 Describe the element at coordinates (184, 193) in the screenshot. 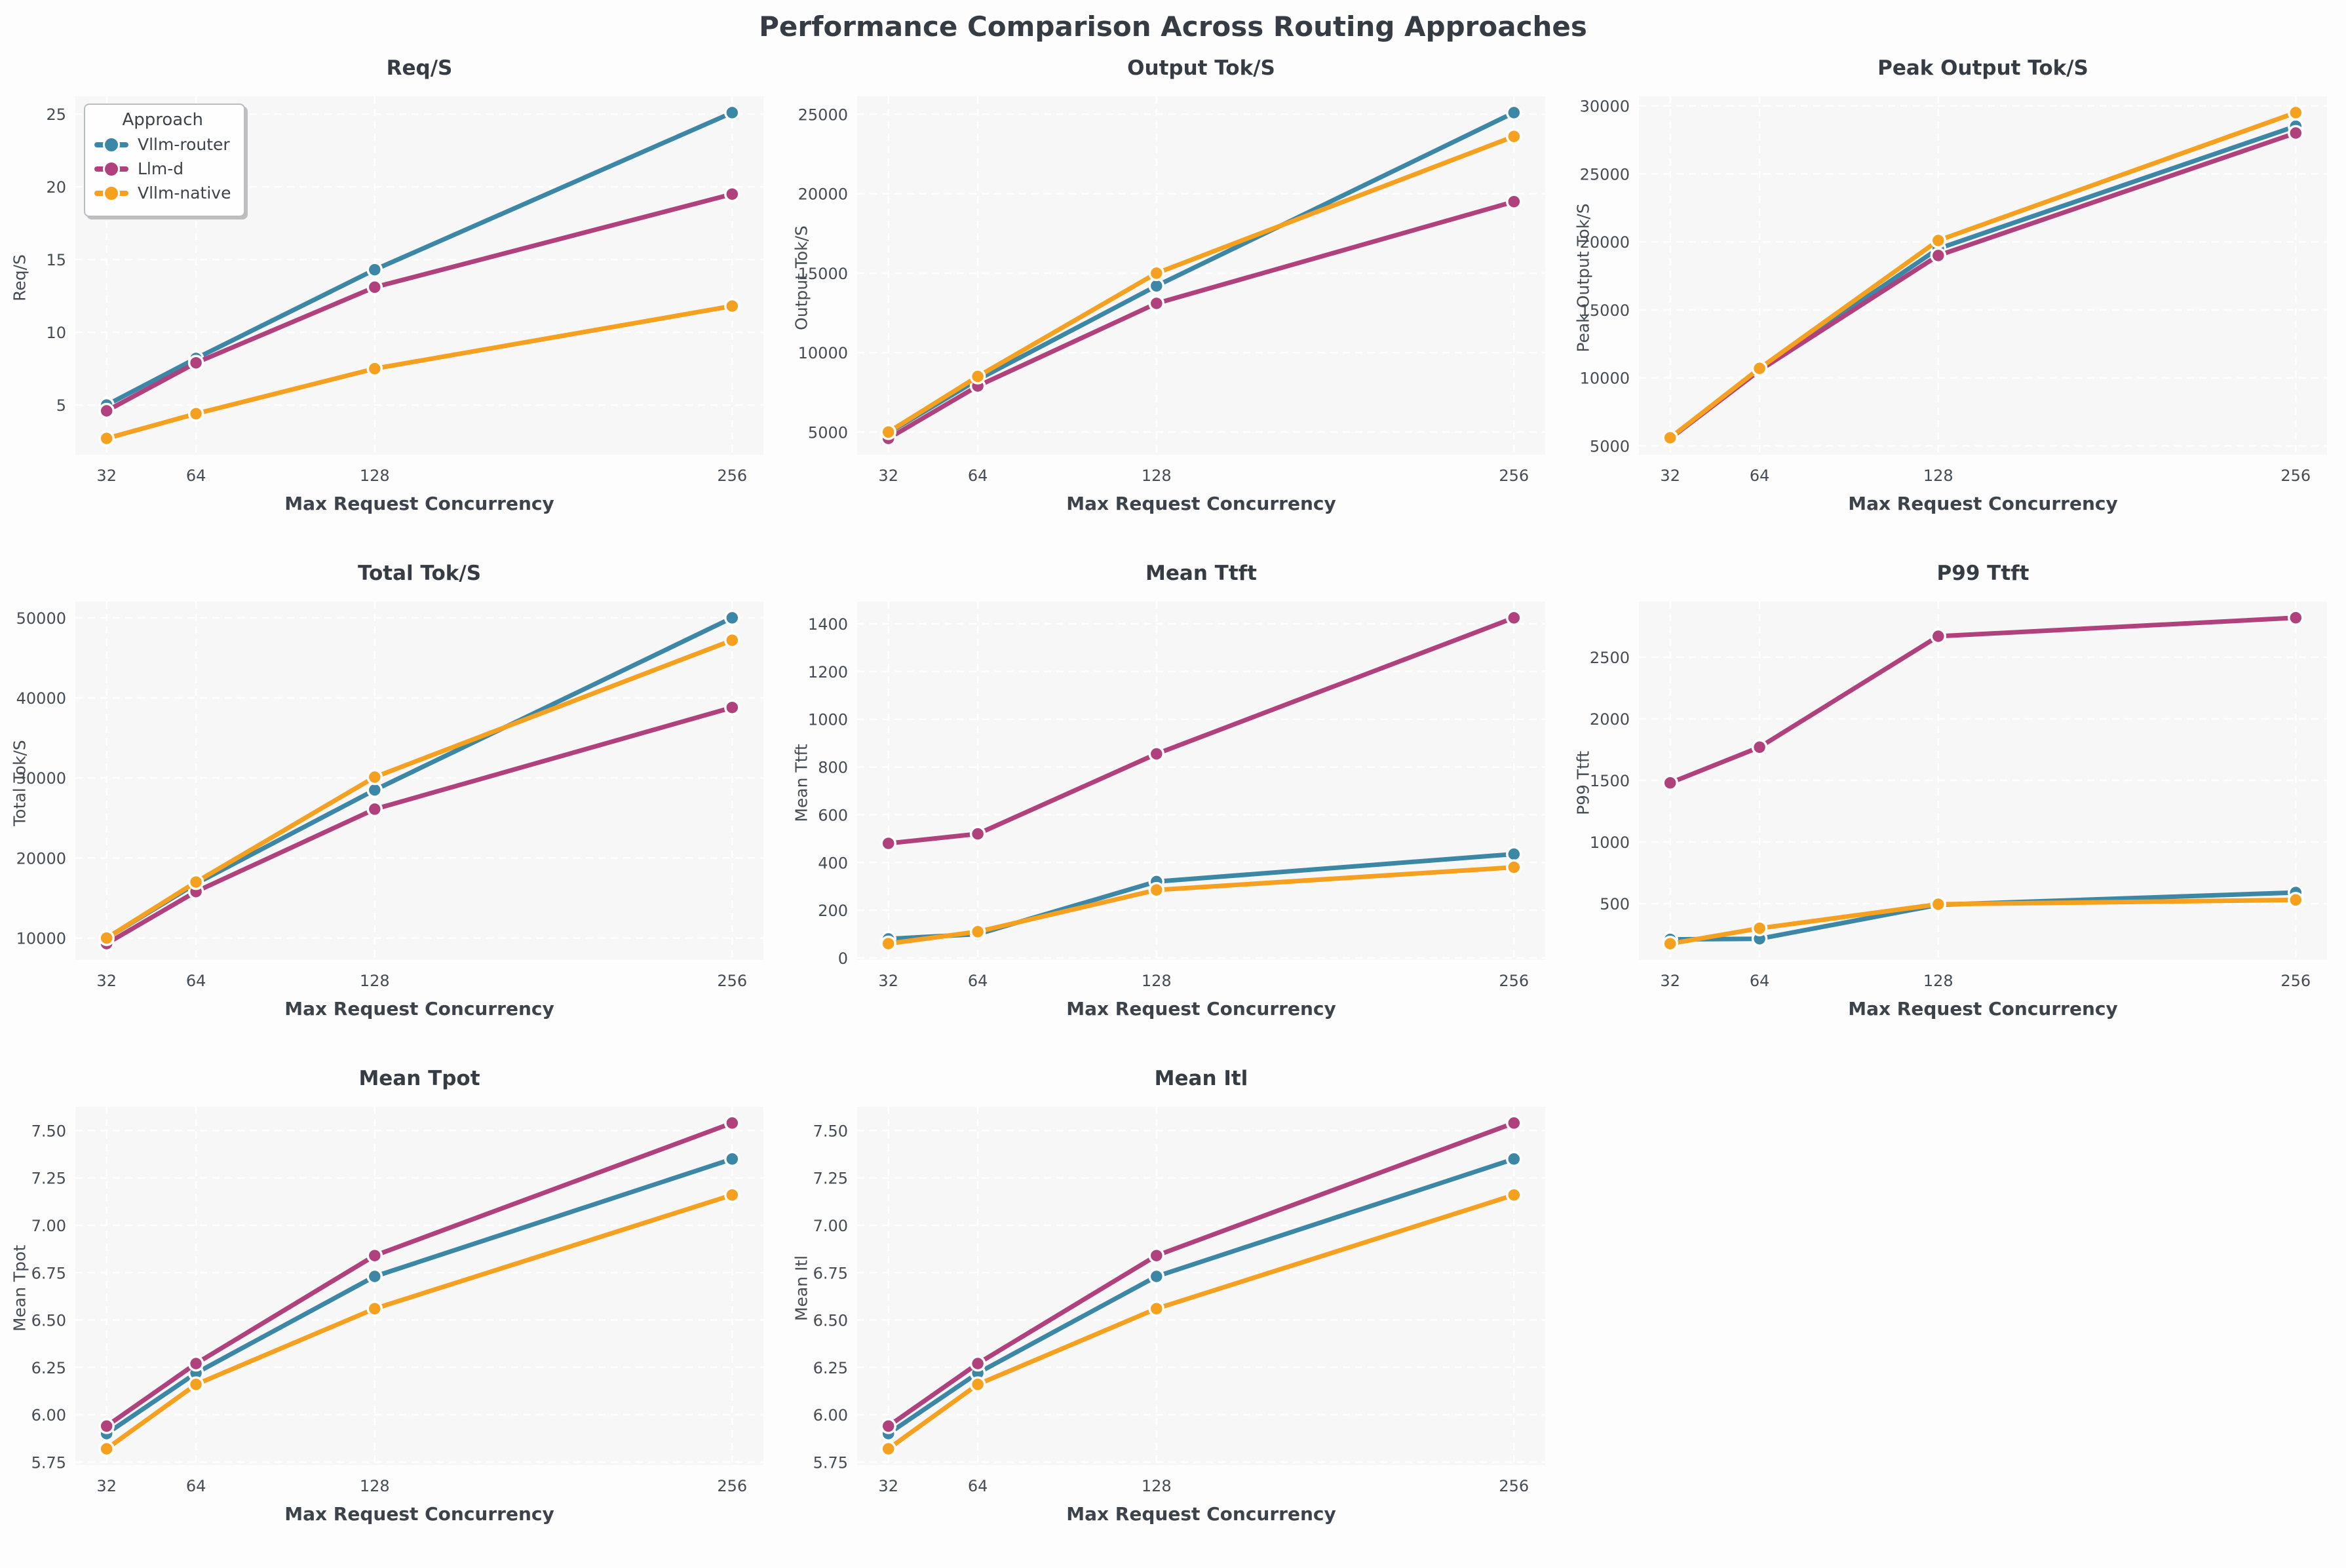

I see `legend-item-label: Vllm-native` at that location.